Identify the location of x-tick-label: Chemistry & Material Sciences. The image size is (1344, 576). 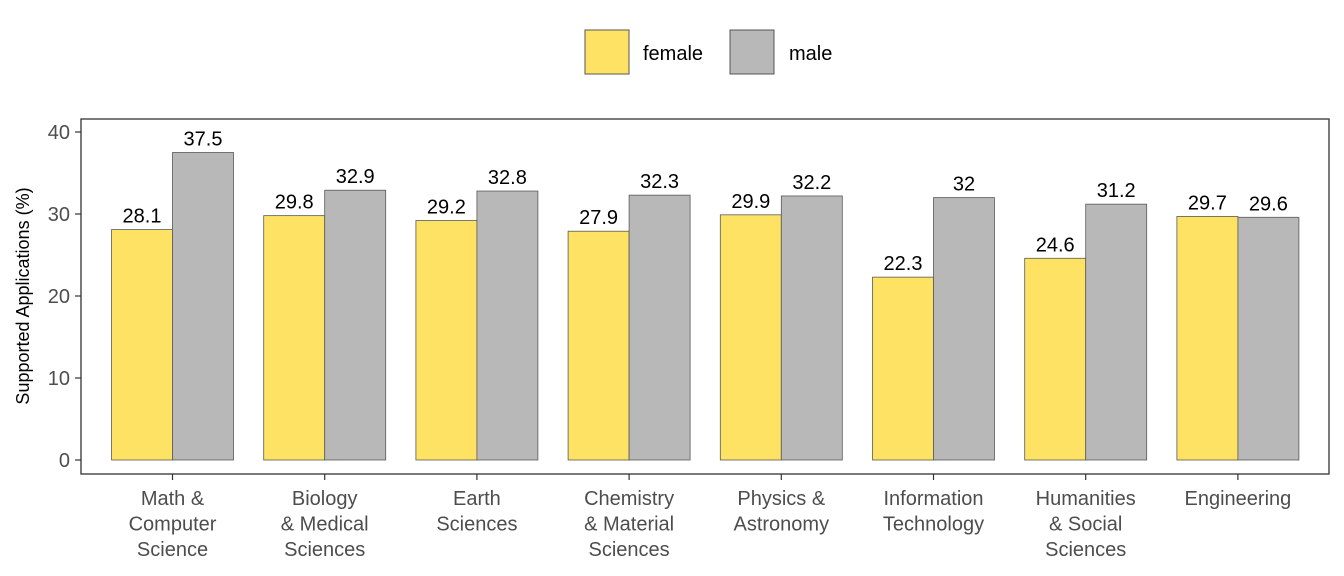
(629, 524).